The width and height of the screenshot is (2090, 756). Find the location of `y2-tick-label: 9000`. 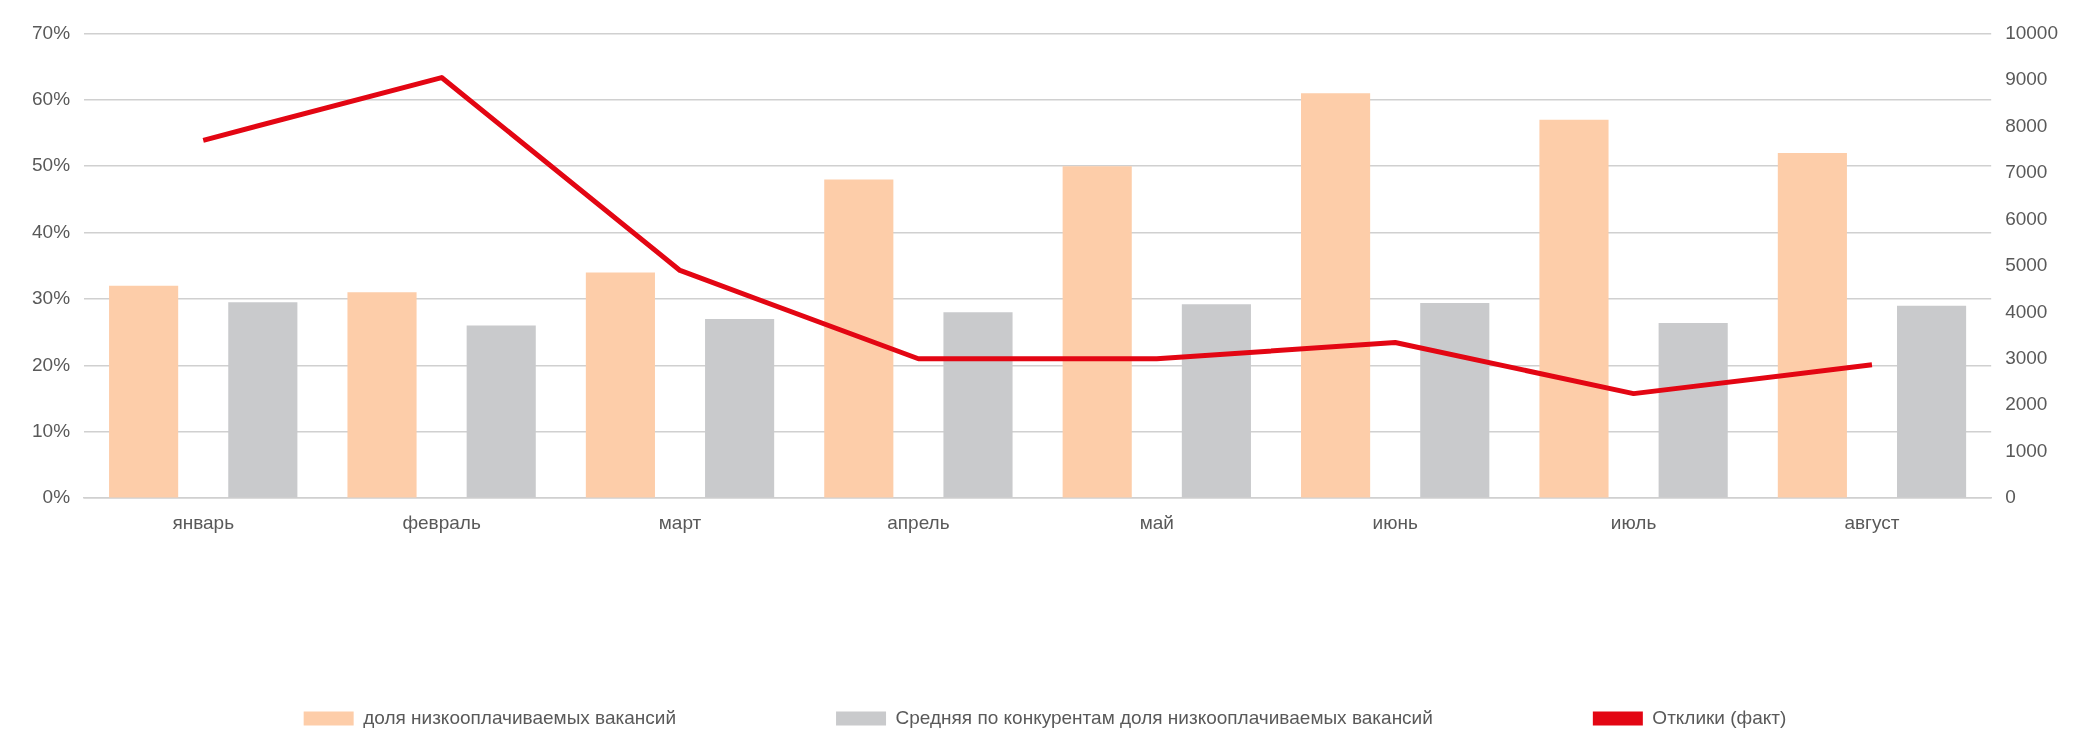

y2-tick-label: 9000 is located at coordinates (2026, 79).